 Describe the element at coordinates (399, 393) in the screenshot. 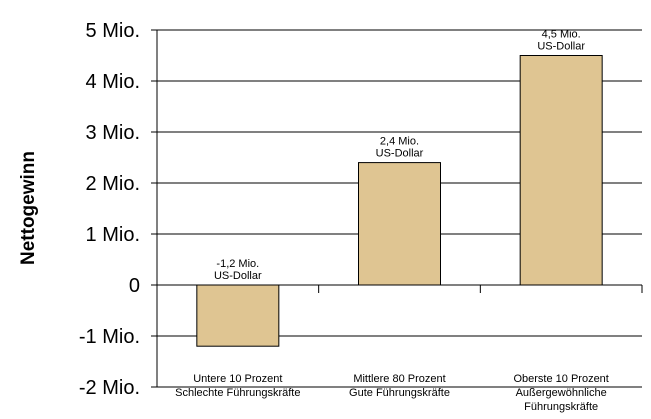

I see `category-label: Gute Führungskräfte` at that location.